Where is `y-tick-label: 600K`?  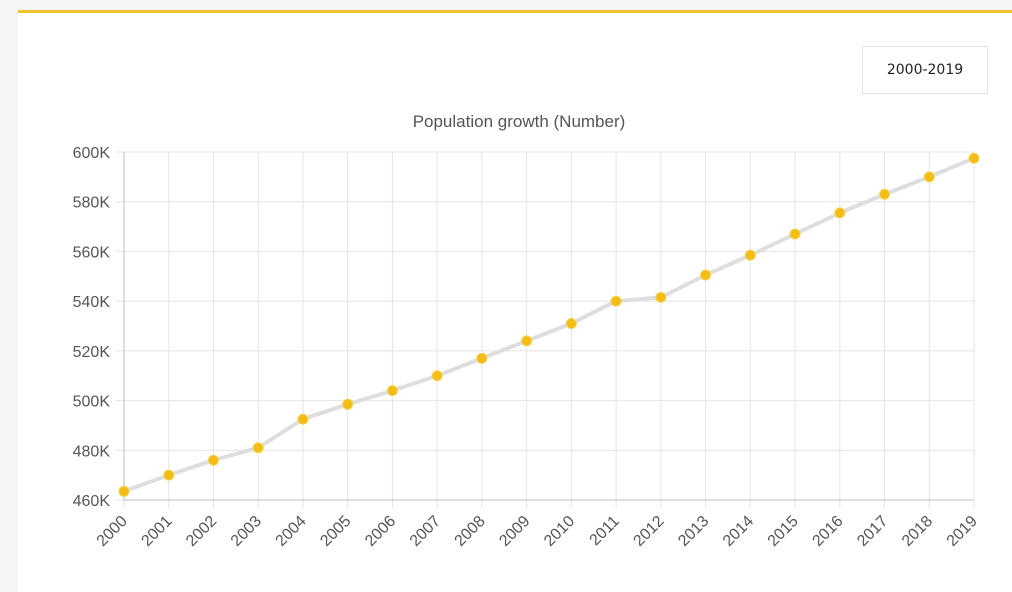
y-tick-label: 600K is located at coordinates (92, 153).